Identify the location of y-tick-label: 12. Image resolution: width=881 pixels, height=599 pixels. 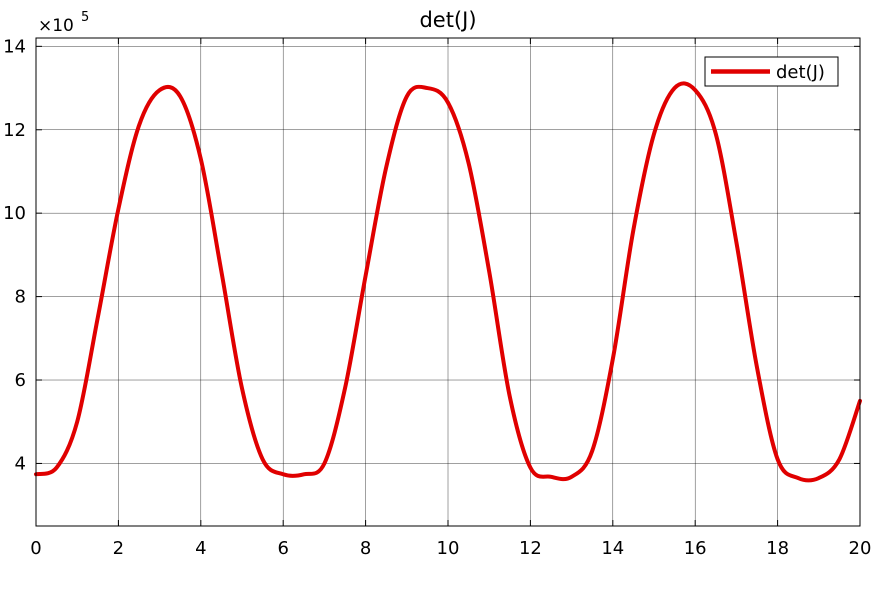
(14, 130).